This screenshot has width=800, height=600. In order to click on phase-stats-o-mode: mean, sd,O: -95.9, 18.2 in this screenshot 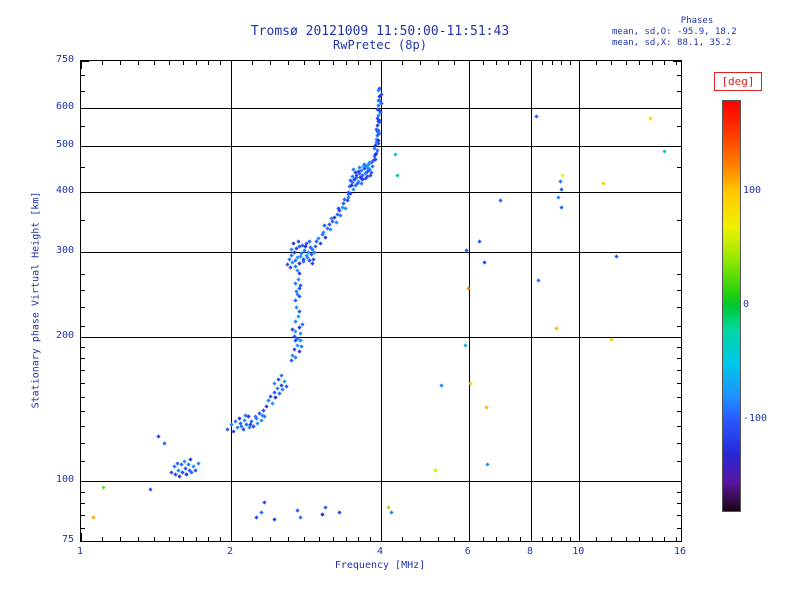, I will do `click(674, 32)`.